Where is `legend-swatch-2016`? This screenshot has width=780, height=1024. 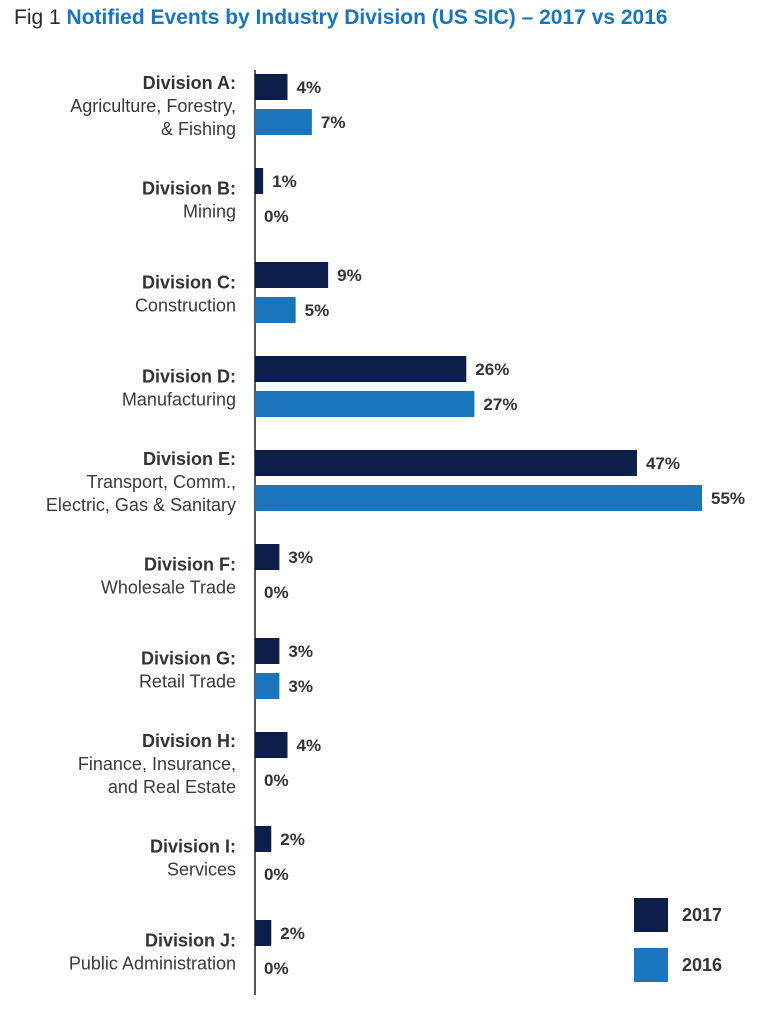
legend-swatch-2016 is located at coordinates (651, 965).